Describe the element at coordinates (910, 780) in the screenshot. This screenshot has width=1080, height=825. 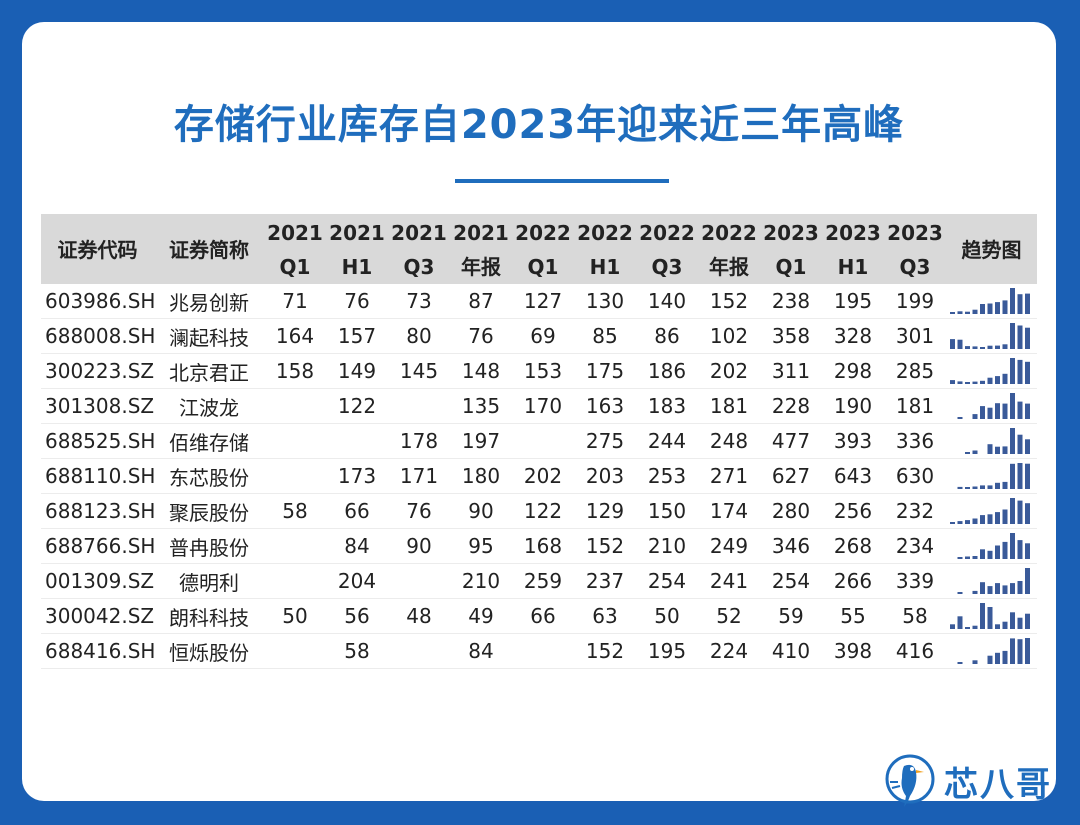
I see `bird-logo-icon` at that location.